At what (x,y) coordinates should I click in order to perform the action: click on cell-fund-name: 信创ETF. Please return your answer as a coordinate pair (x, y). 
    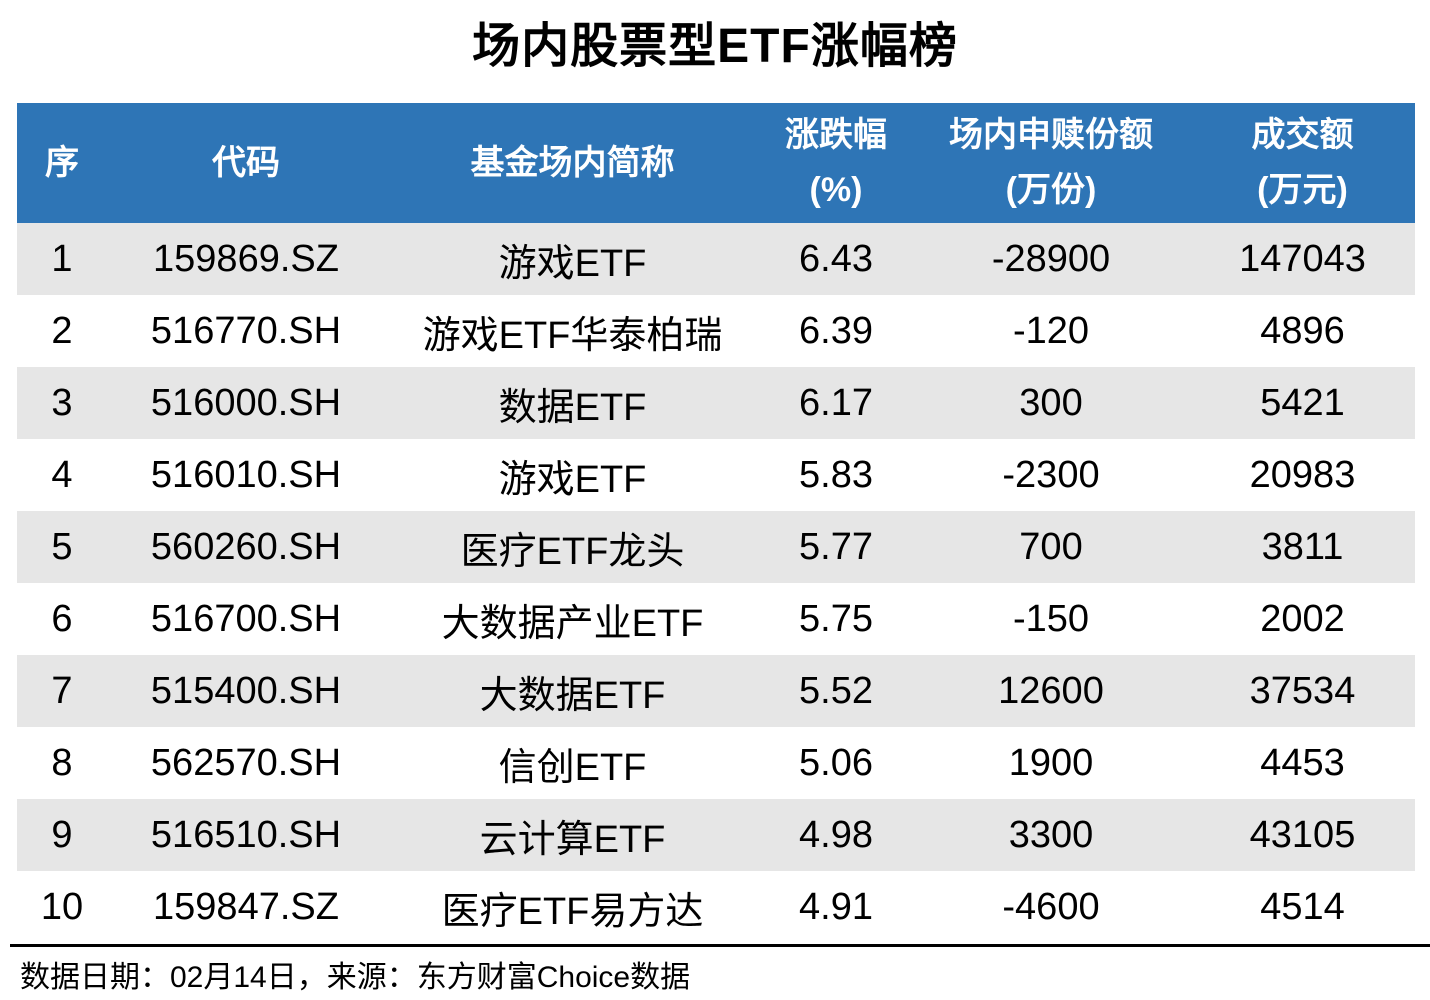
    Looking at the image, I should click on (572, 763).